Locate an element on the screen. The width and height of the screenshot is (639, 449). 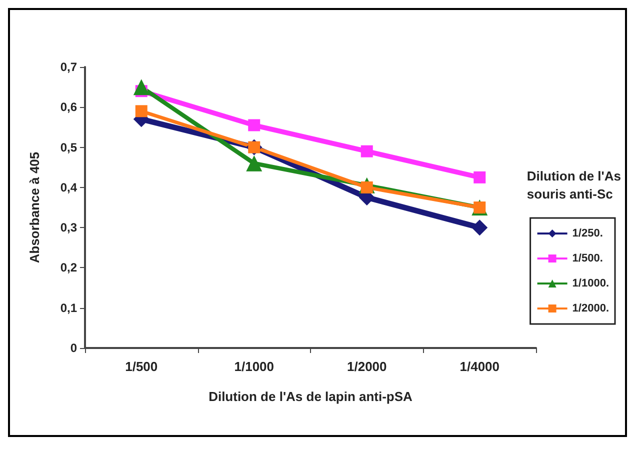
legend-label: 1/500. is located at coordinates (587, 258).